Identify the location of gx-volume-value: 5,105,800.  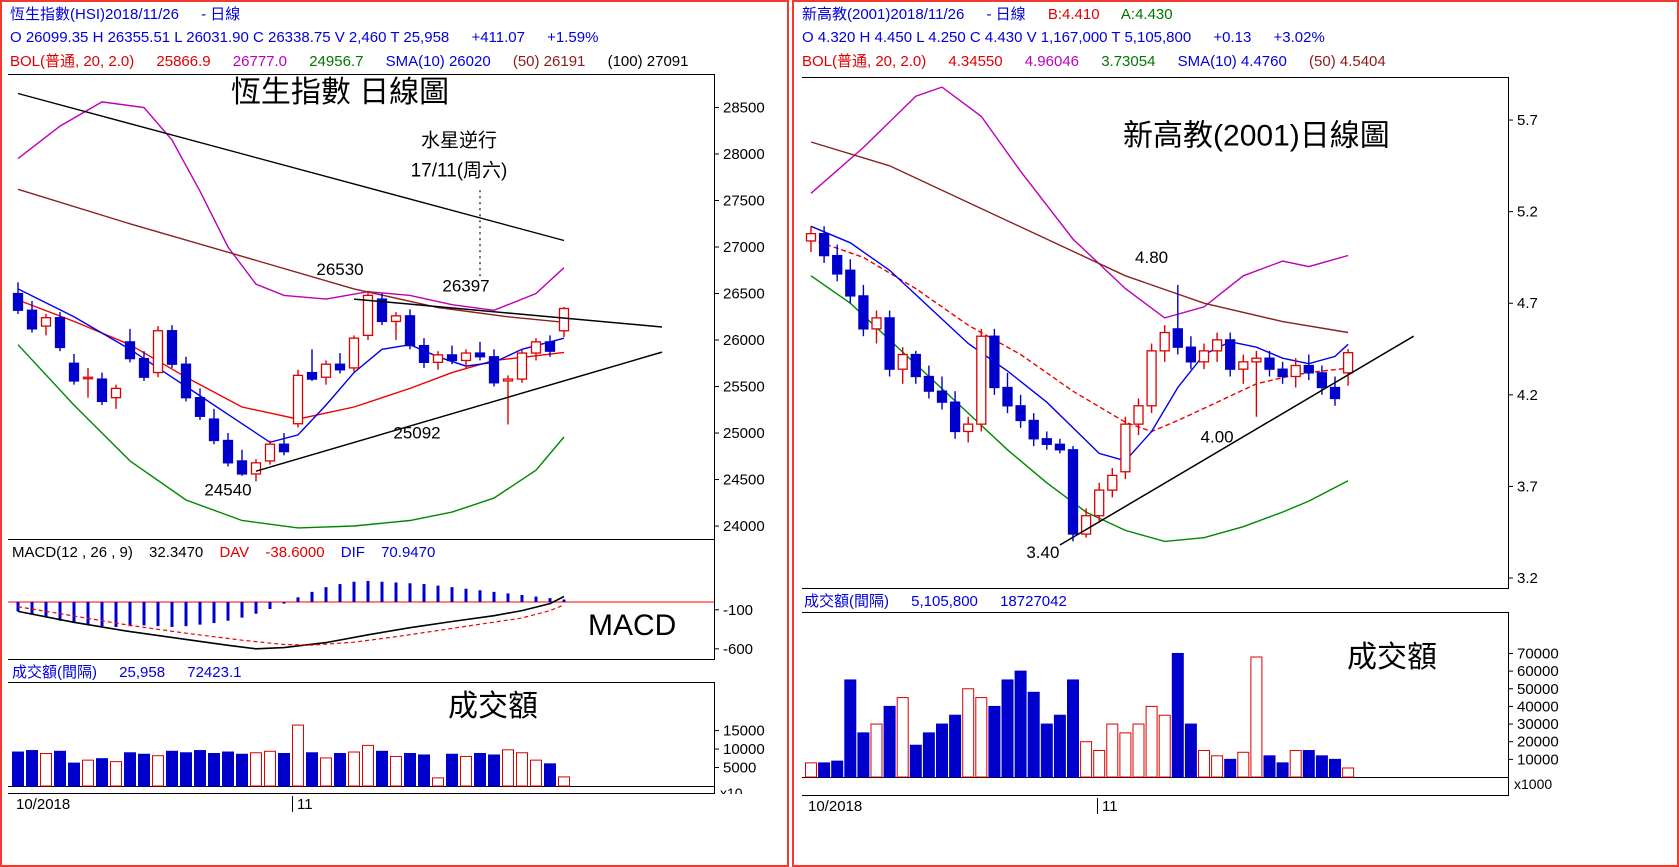
(944, 601).